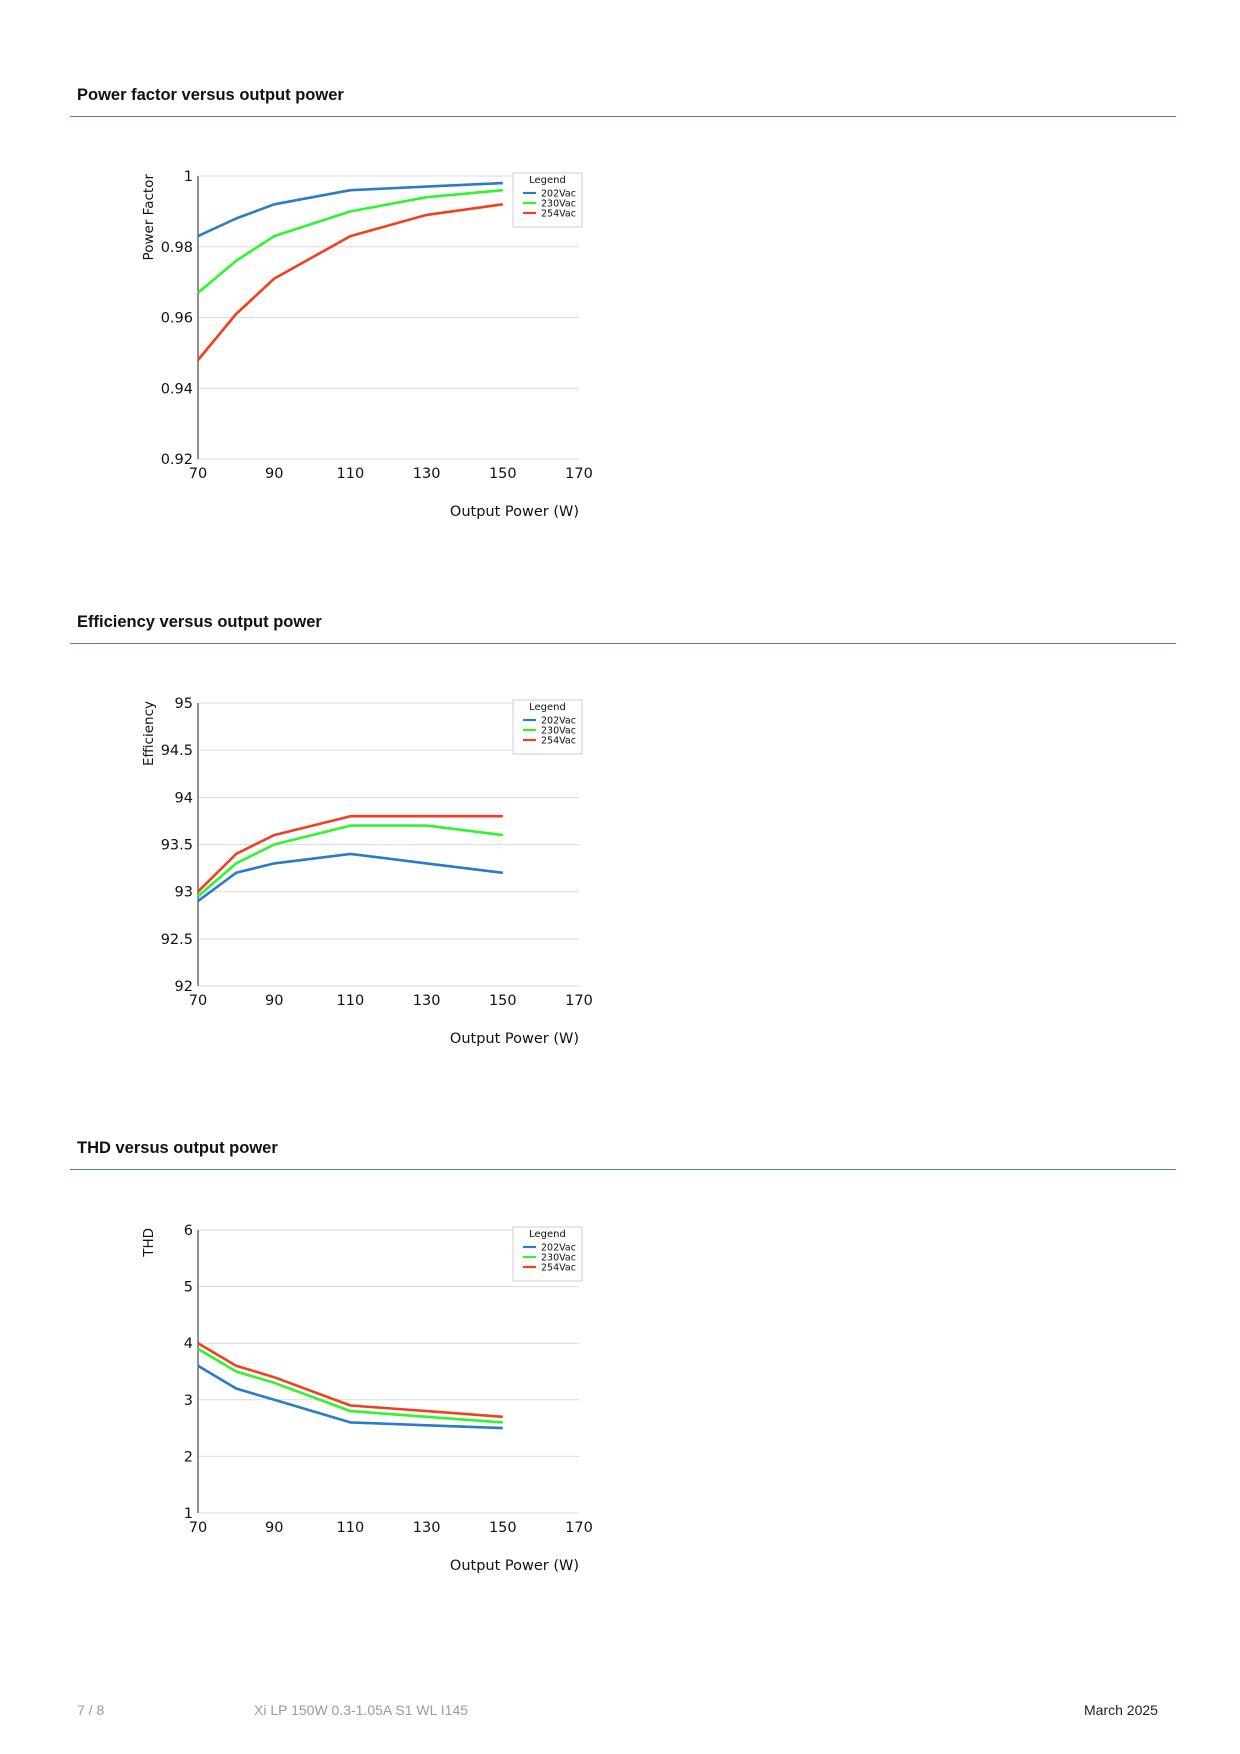 Image resolution: width=1240 pixels, height=1754 pixels. I want to click on y-tick-label: 6, so click(188, 1231).